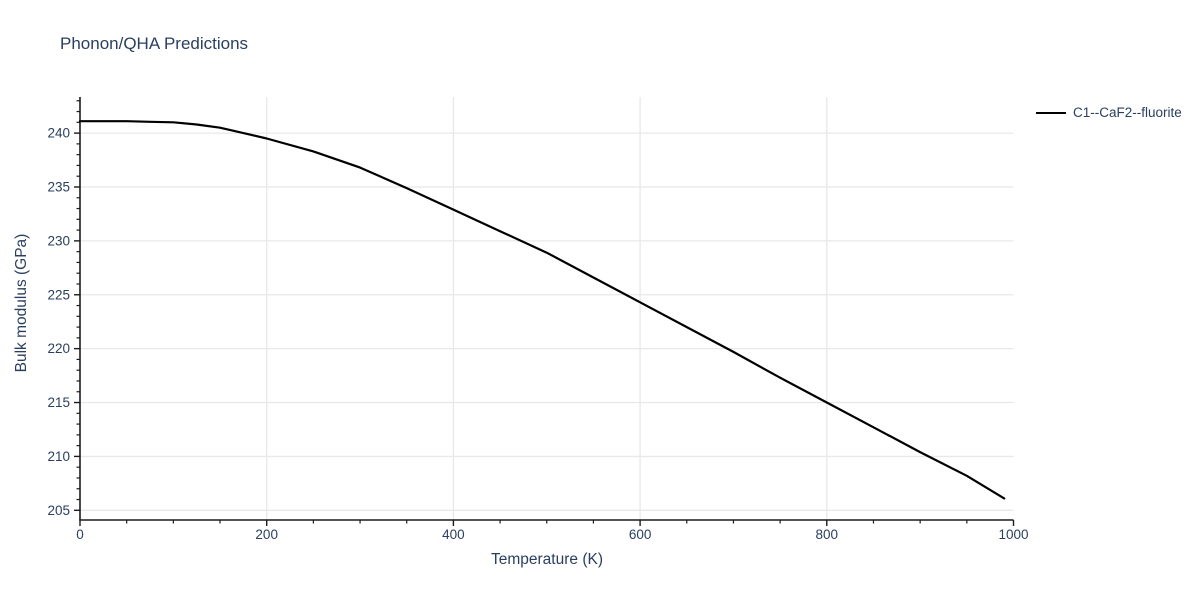 The width and height of the screenshot is (1200, 600). Describe the element at coordinates (80, 534) in the screenshot. I see `x-tick-label: 0` at that location.